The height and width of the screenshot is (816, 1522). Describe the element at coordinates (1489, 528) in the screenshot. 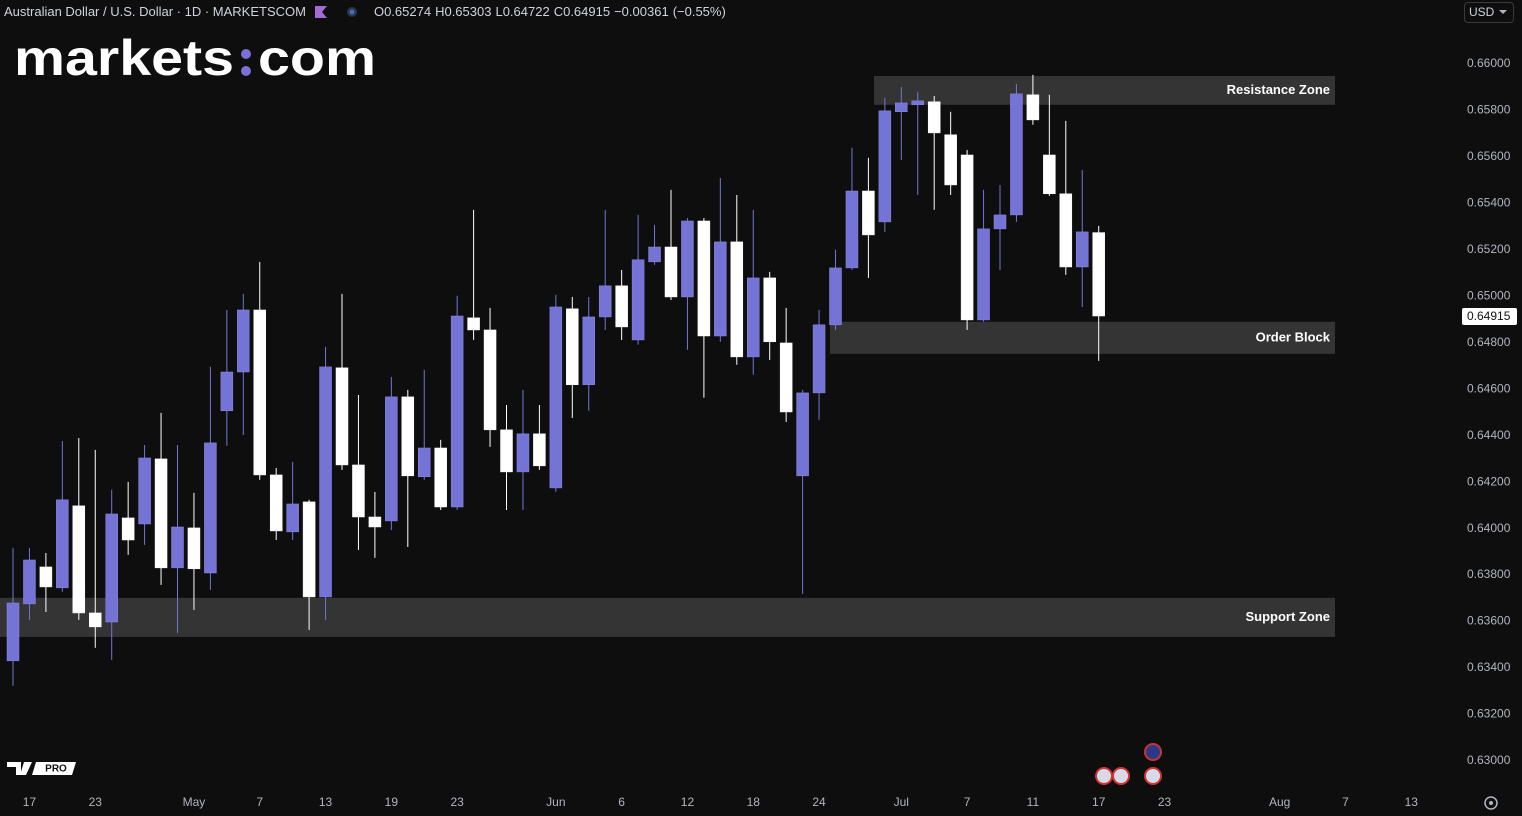

I see `y-tick-label: 0.64000` at that location.